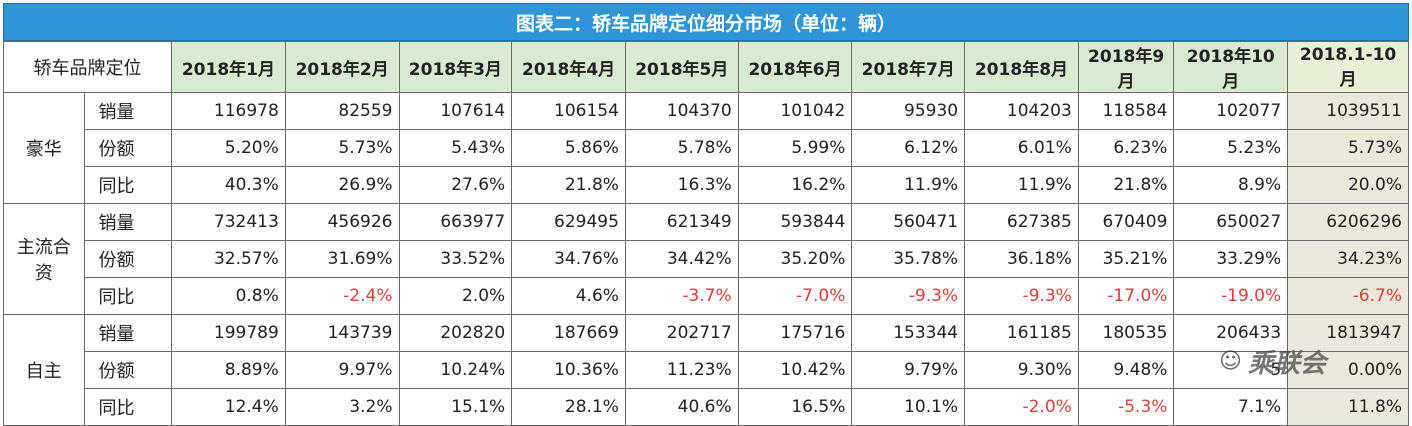  I want to click on table-cell: 15.1%, so click(455, 407).